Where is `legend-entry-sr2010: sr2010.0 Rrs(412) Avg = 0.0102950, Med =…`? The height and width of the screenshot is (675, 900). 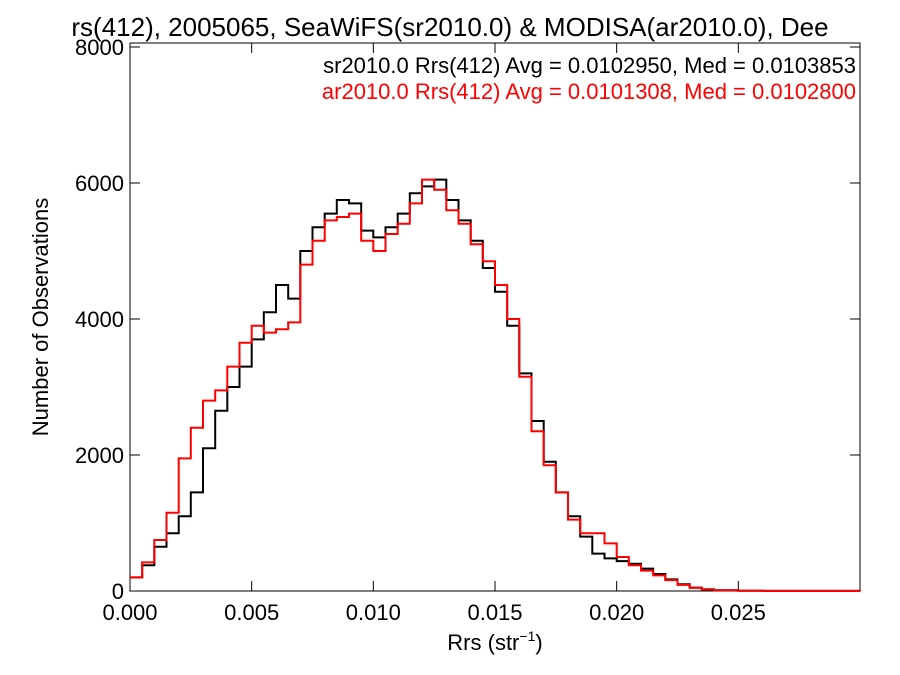 legend-entry-sr2010: sr2010.0 Rrs(412) Avg = 0.0102950, Med =… is located at coordinates (589, 65).